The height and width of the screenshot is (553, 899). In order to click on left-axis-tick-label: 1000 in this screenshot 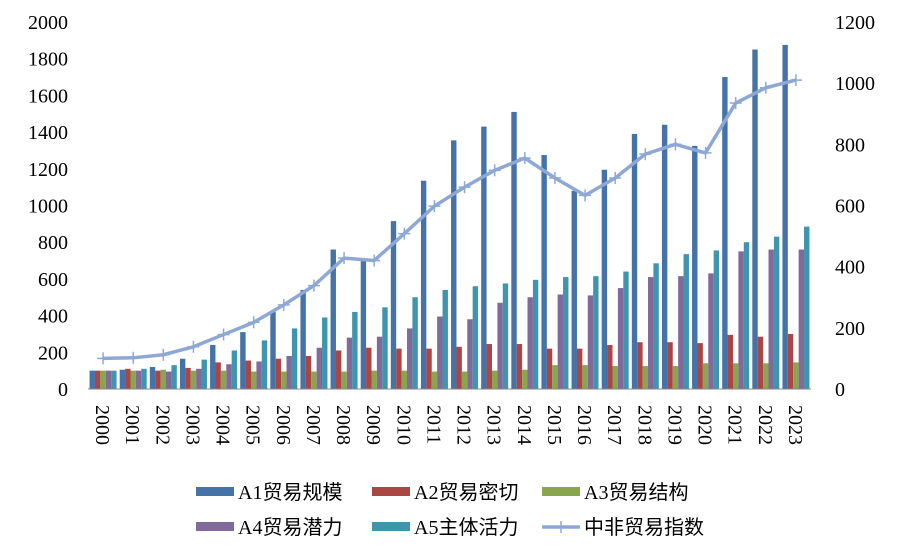, I will do `click(48, 207)`.